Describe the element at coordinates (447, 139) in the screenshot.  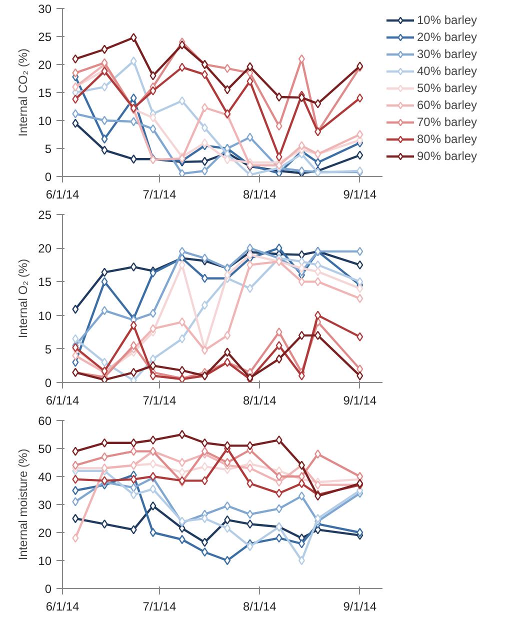
I see `legend-label: 80% barley` at that location.